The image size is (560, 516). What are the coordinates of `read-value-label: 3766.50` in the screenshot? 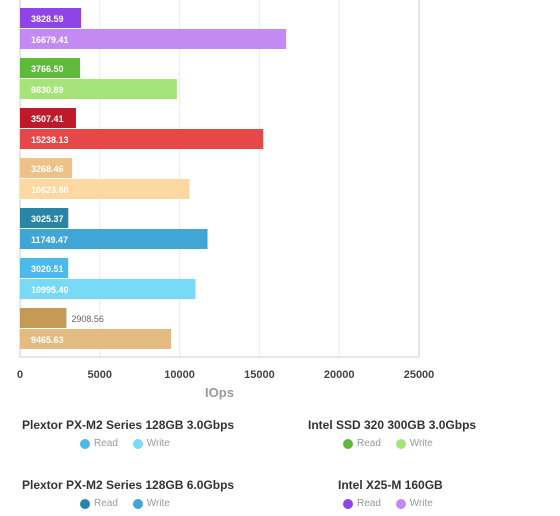 It's located at (47, 69).